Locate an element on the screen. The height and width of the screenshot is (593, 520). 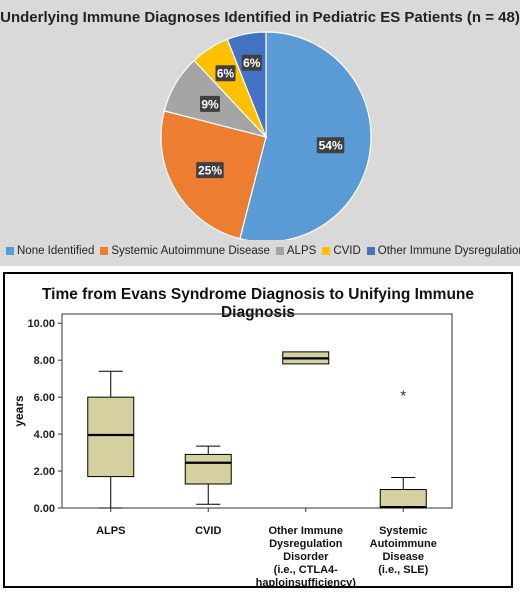
pie-label-systemic-autoimmune-disease: 25% is located at coordinates (210, 171).